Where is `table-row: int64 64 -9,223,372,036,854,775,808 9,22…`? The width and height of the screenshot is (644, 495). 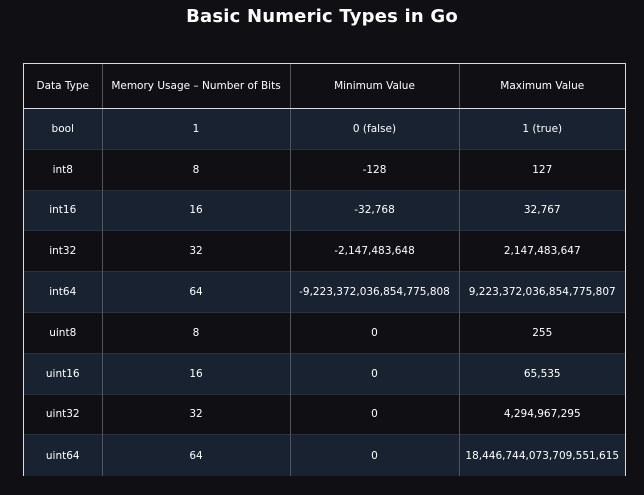 table-row: int64 64 -9,223,372,036,854,775,808 9,22… is located at coordinates (324, 292).